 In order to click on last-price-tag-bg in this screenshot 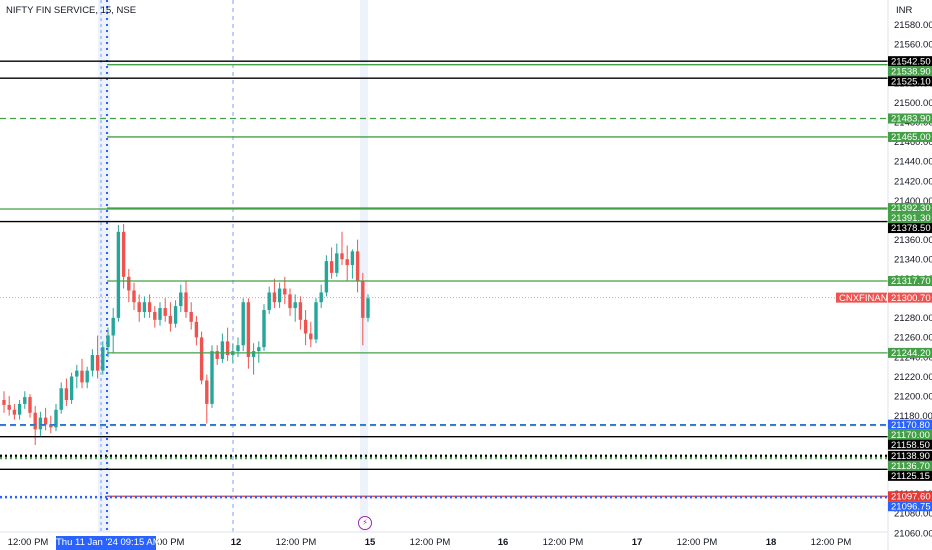, I will do `click(910, 297)`.